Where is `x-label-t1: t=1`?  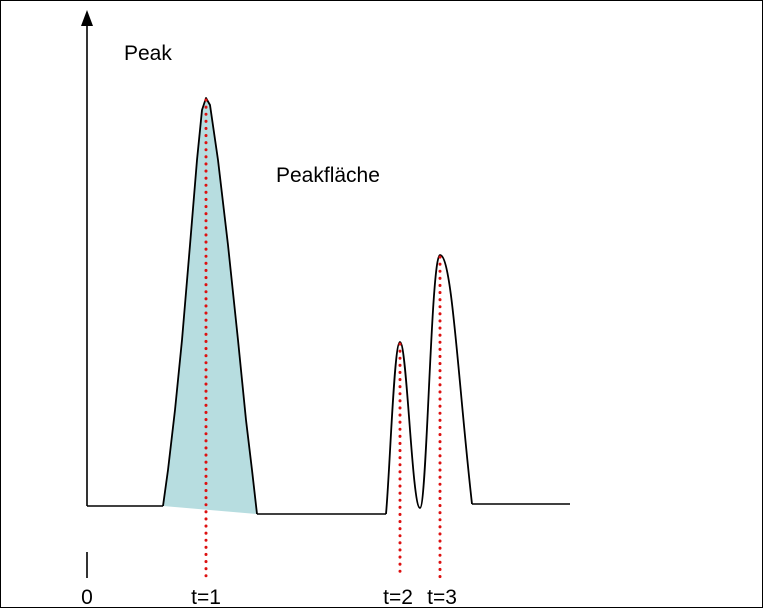
x-label-t1: t=1 is located at coordinates (206, 597).